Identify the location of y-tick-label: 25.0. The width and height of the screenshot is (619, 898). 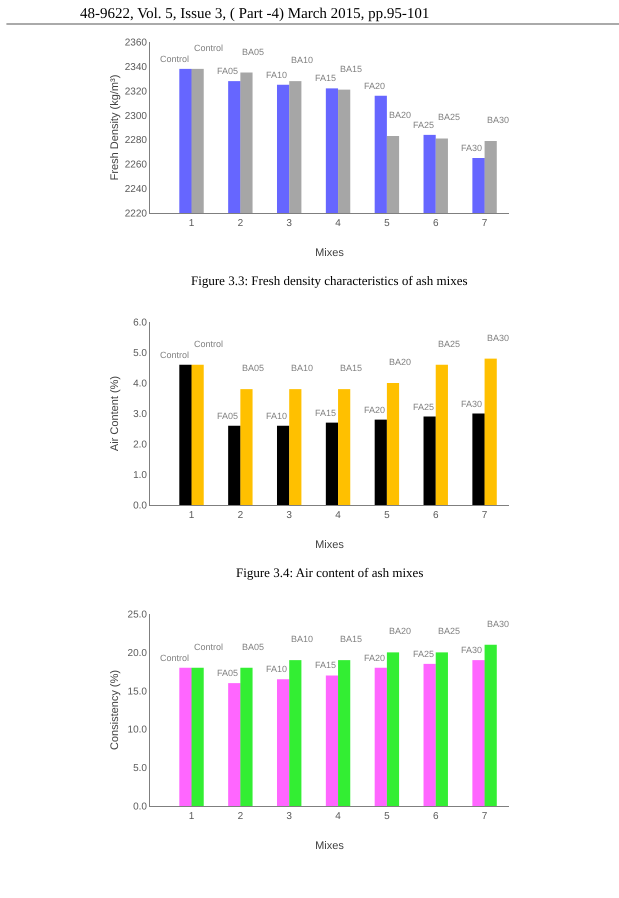
(138, 615).